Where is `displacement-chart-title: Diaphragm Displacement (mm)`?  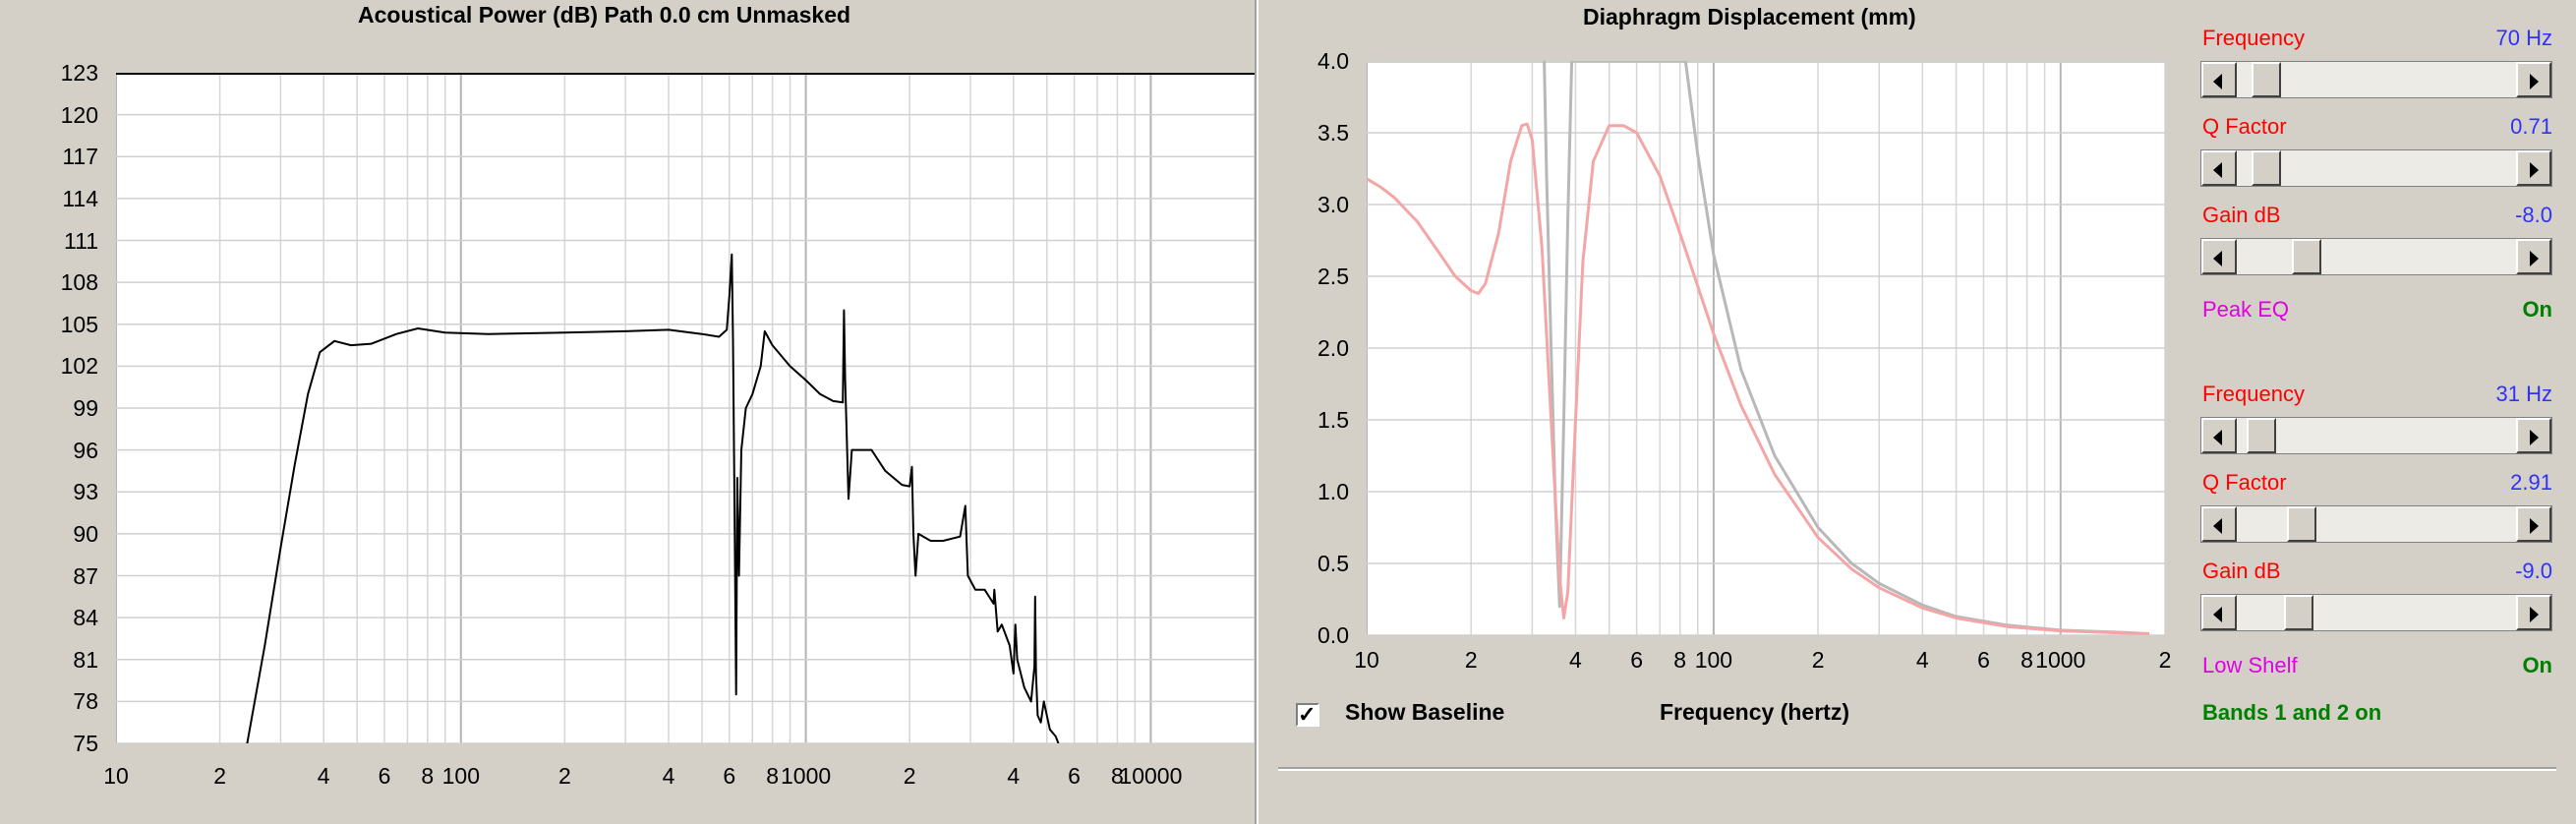
displacement-chart-title: Diaphragm Displacement (mm) is located at coordinates (1749, 16).